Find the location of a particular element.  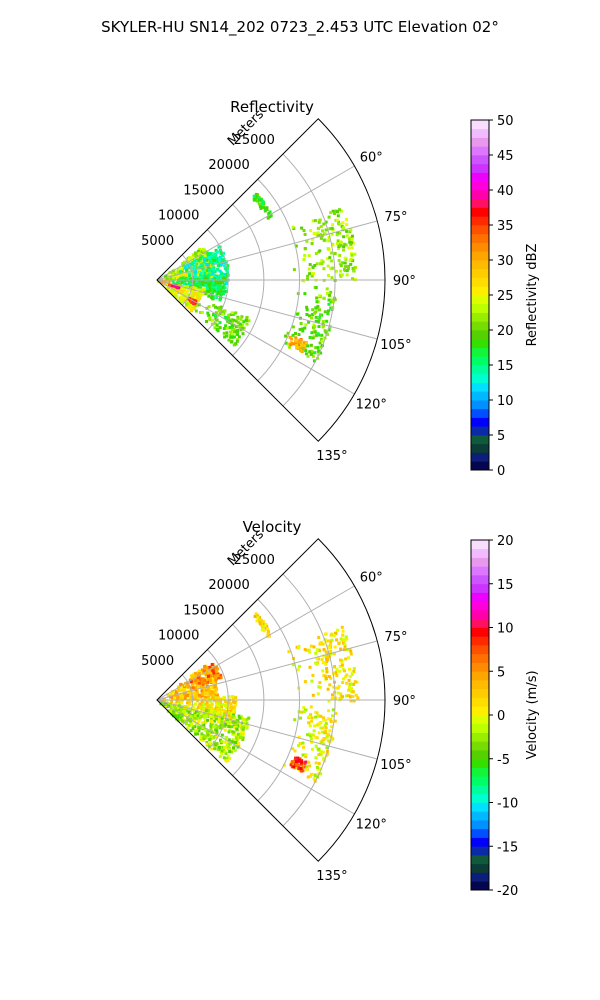

angular-tick-label: 120° is located at coordinates (371, 825).